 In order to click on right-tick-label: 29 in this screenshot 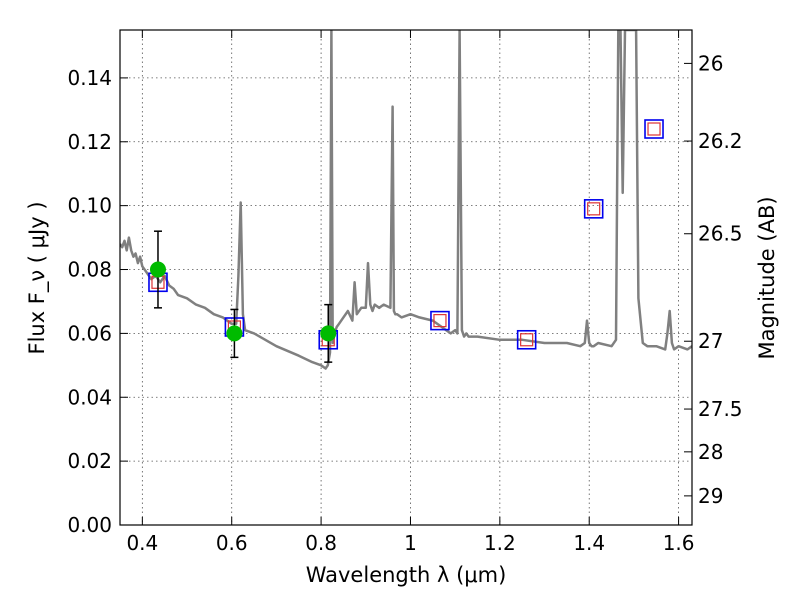, I will do `click(710, 496)`.